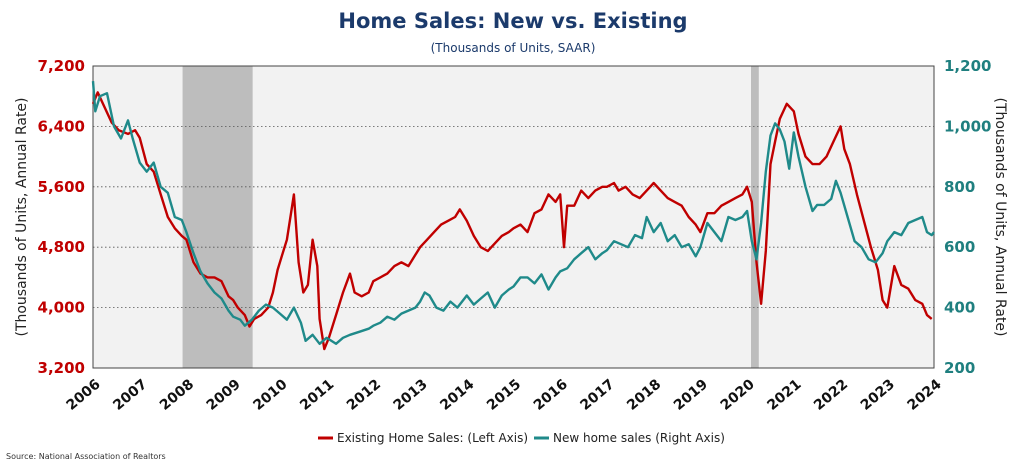  I want to click on left-axis-tick-label: 3,200, so click(61, 368).